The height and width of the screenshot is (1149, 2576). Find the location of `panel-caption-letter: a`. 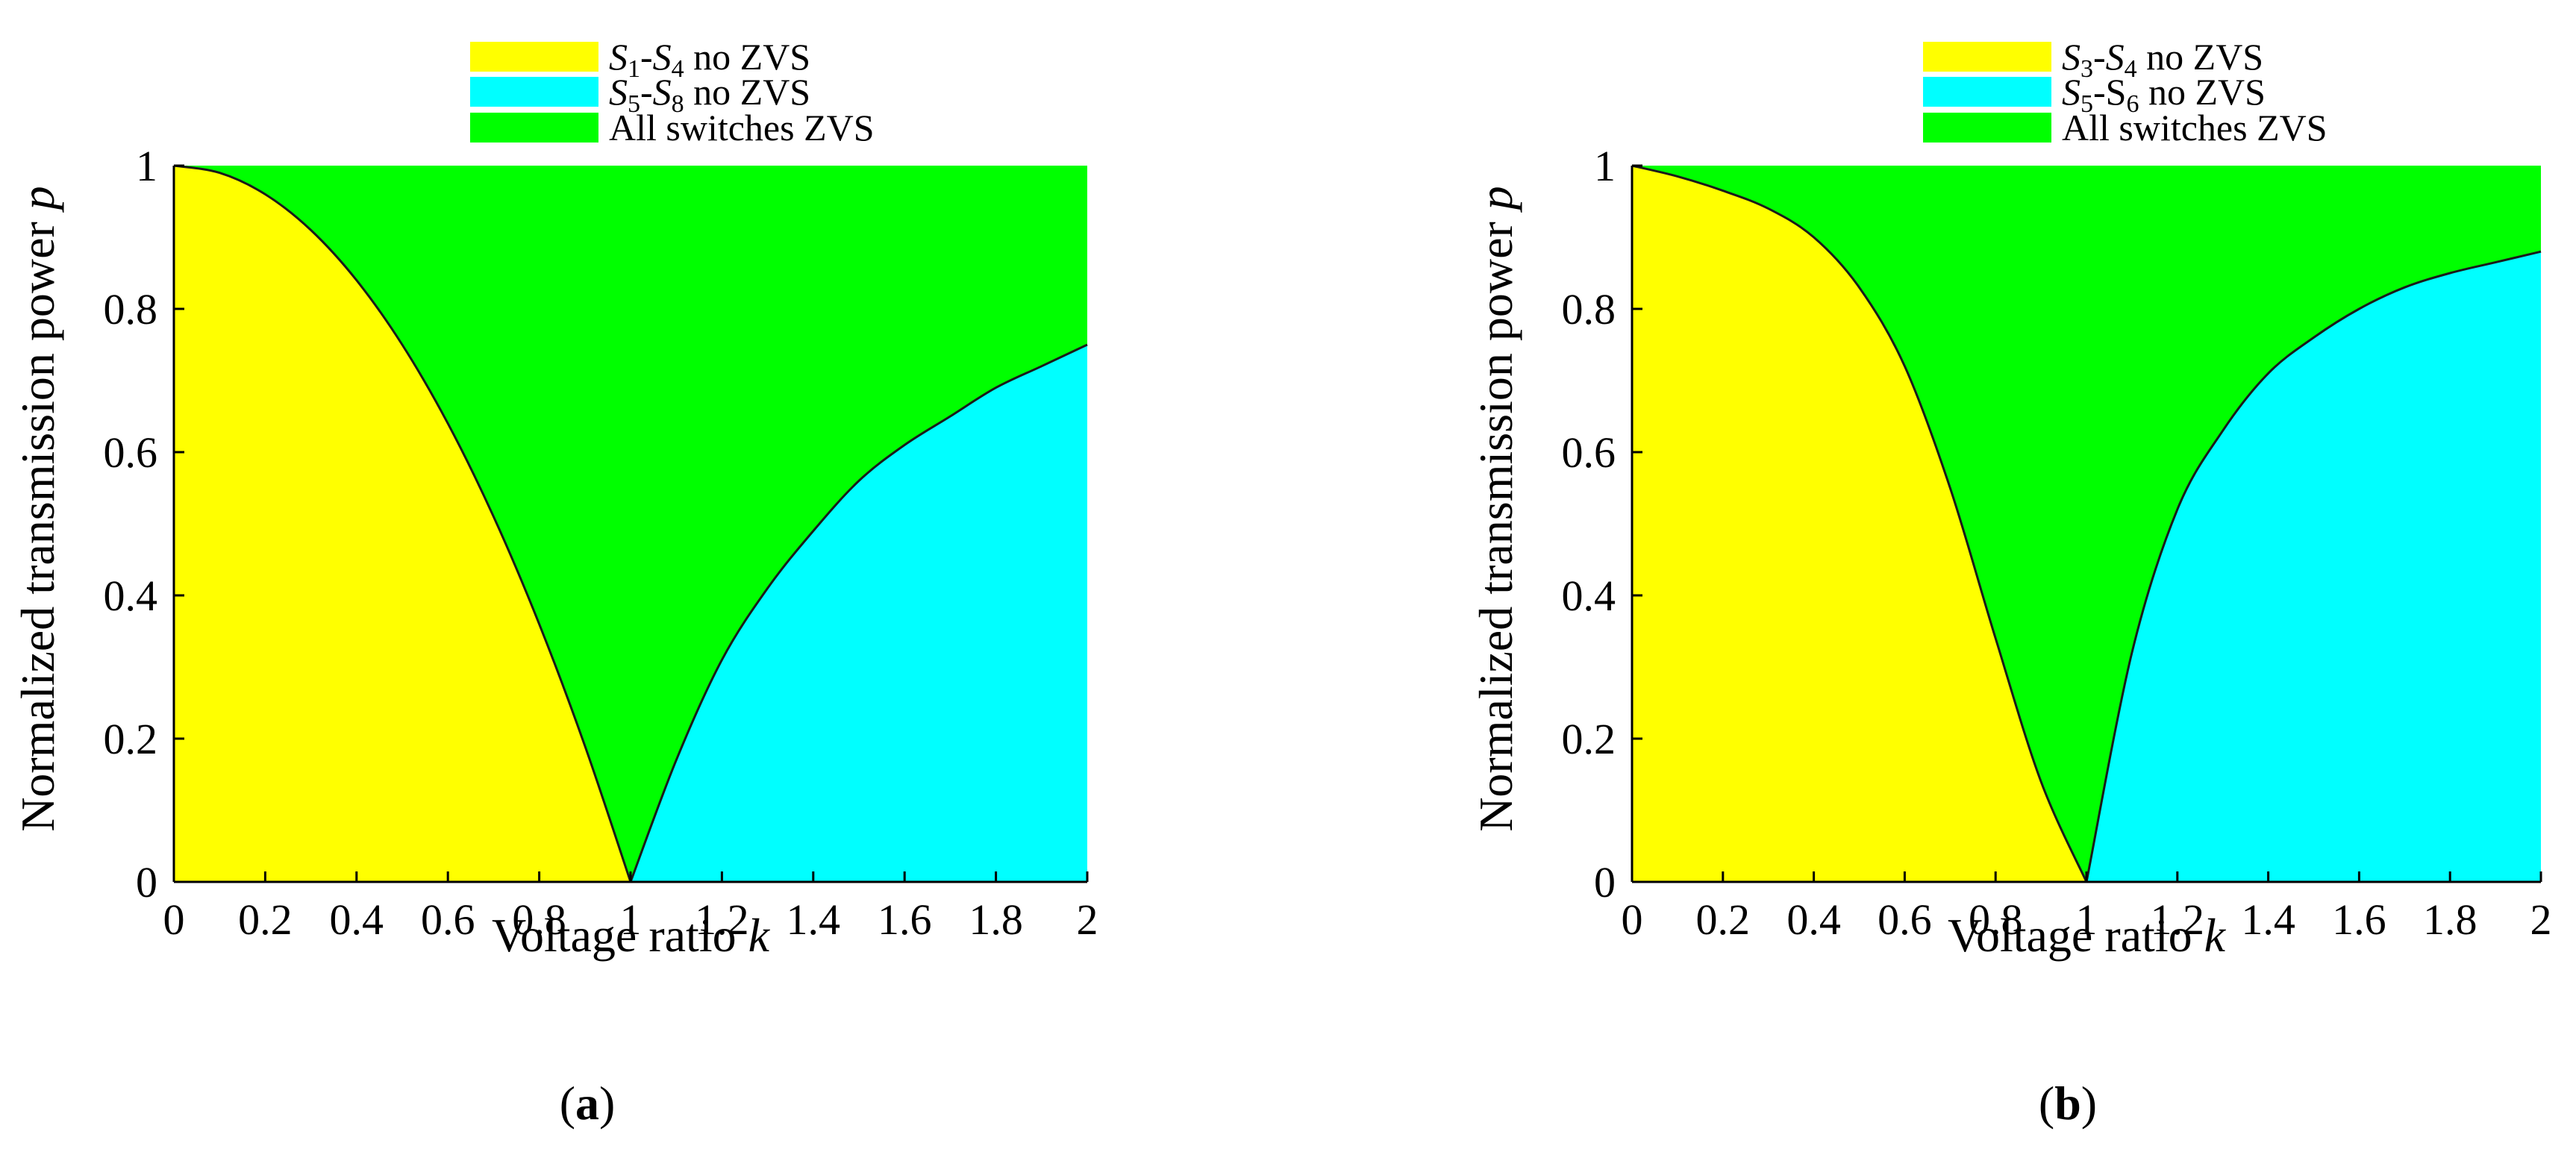

panel-caption-letter: a is located at coordinates (587, 1104).